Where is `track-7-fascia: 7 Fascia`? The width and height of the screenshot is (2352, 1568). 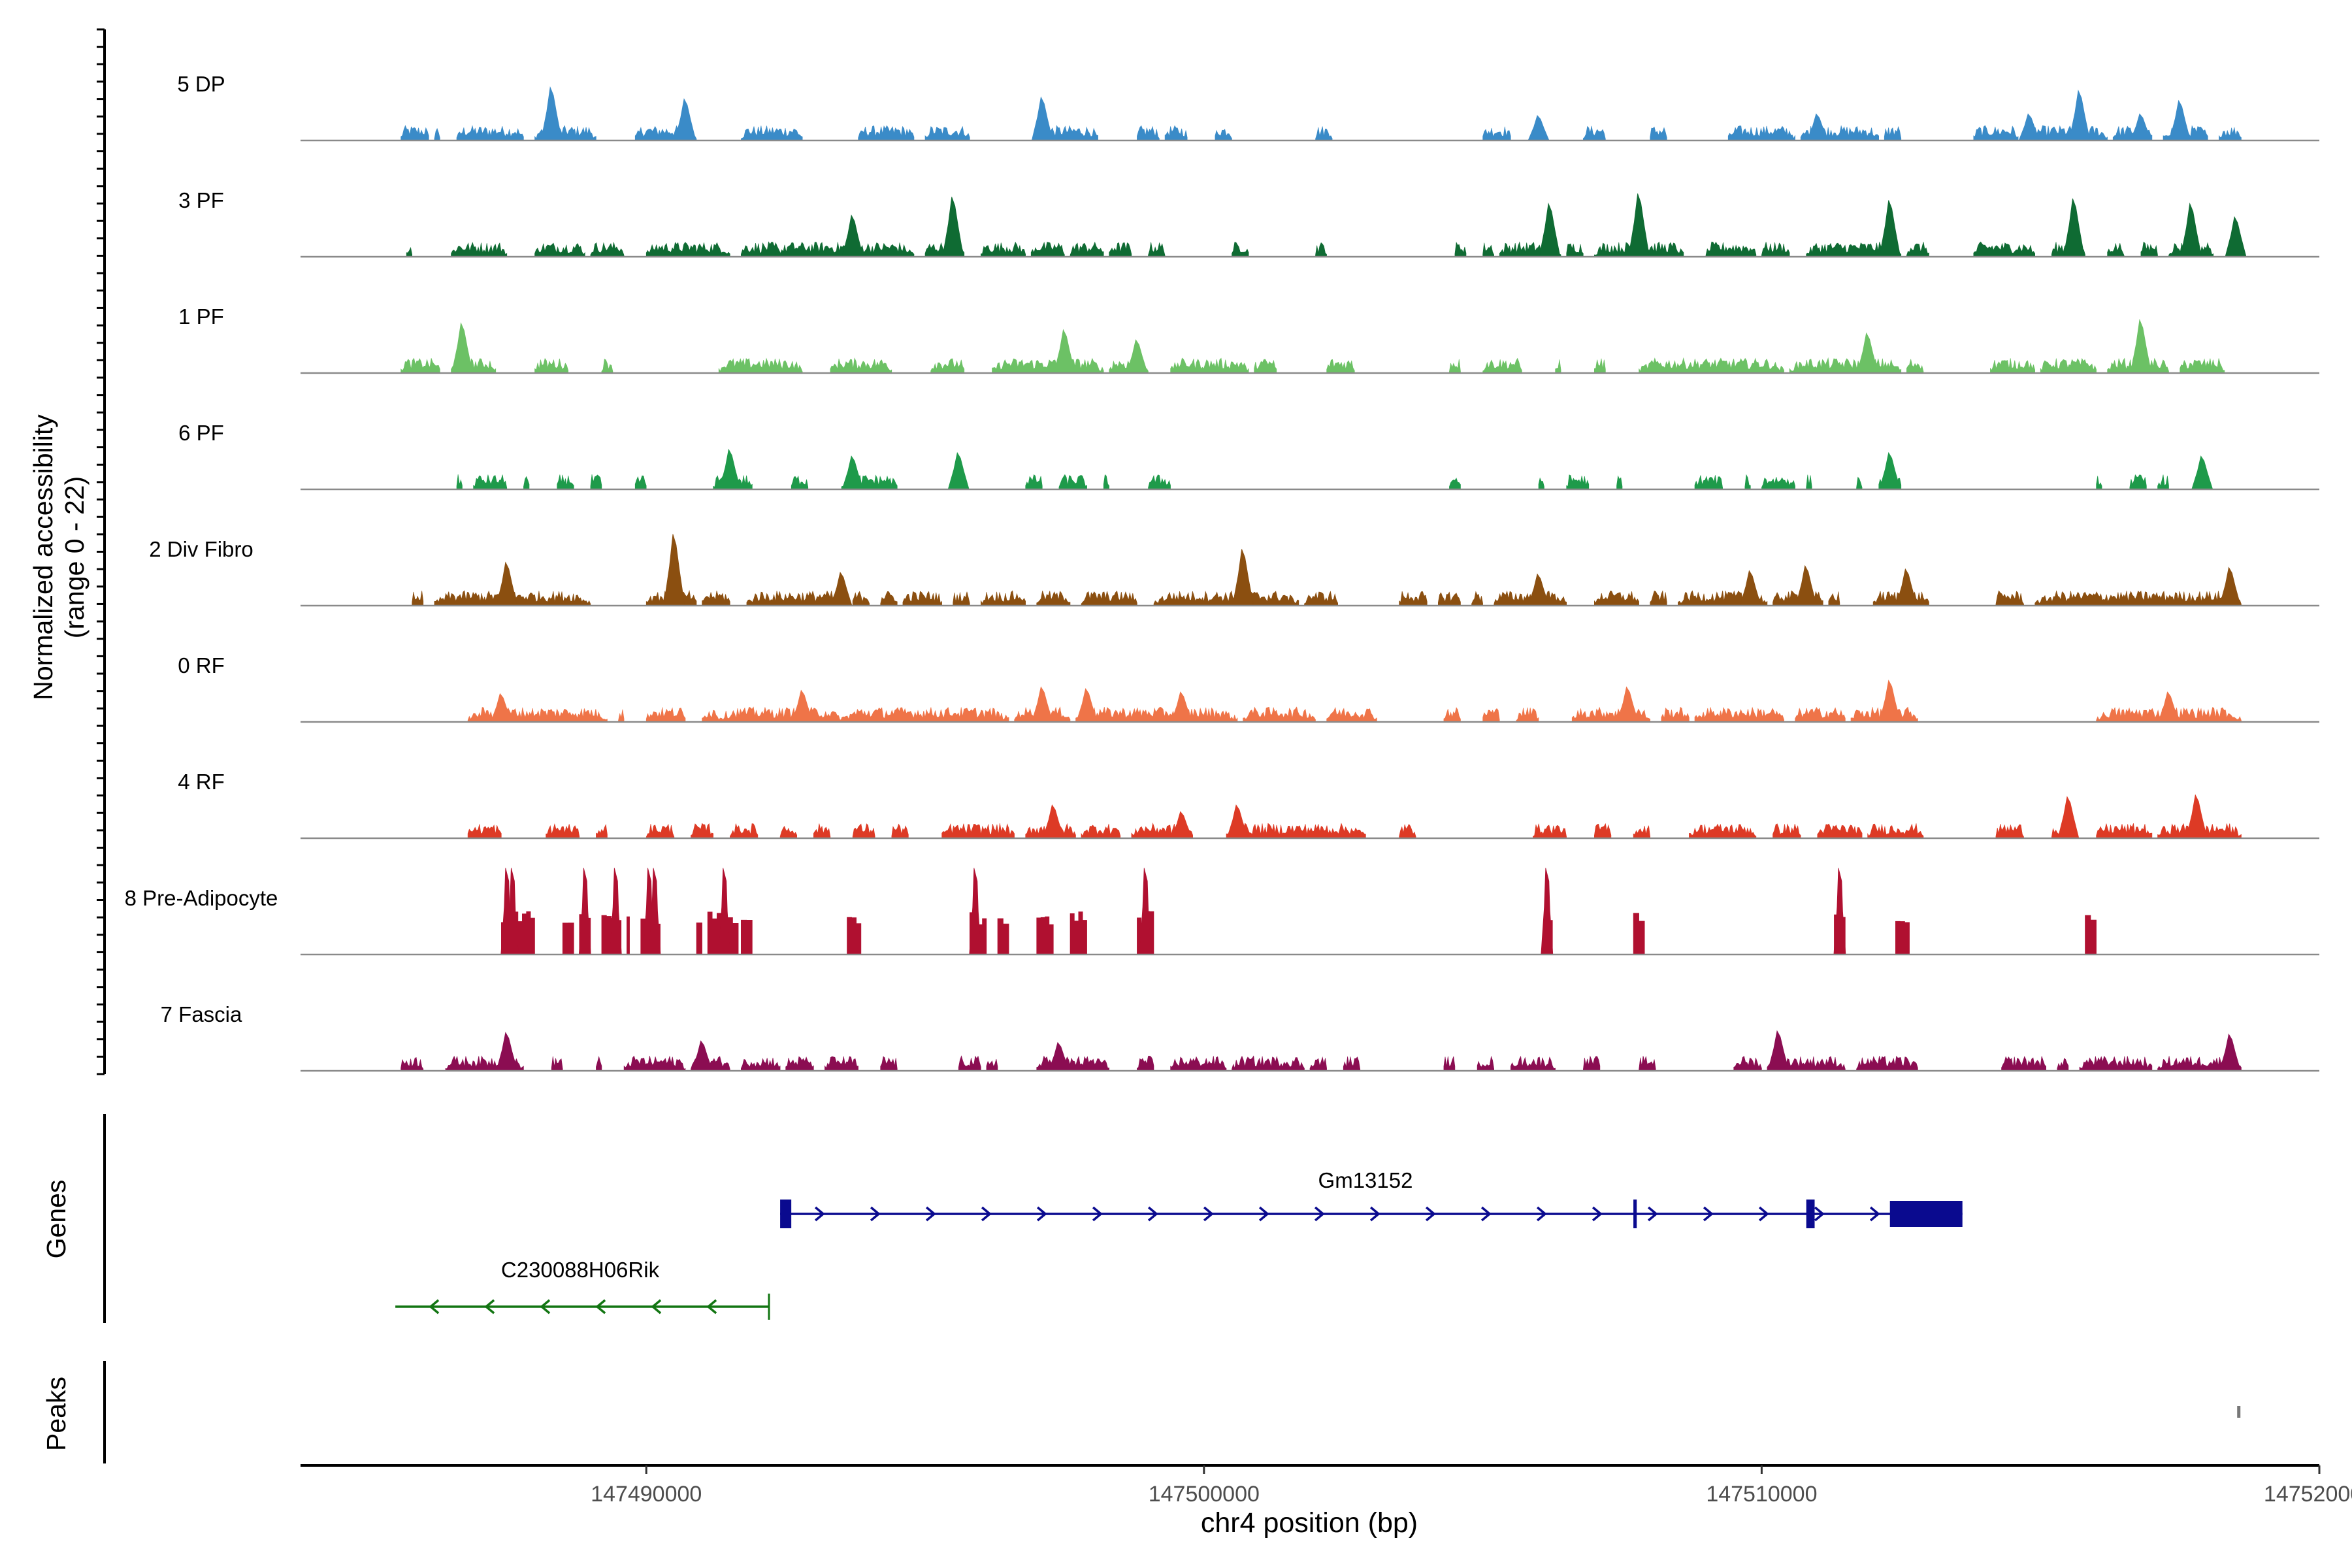
track-7-fascia: 7 Fascia is located at coordinates (1240, 1037).